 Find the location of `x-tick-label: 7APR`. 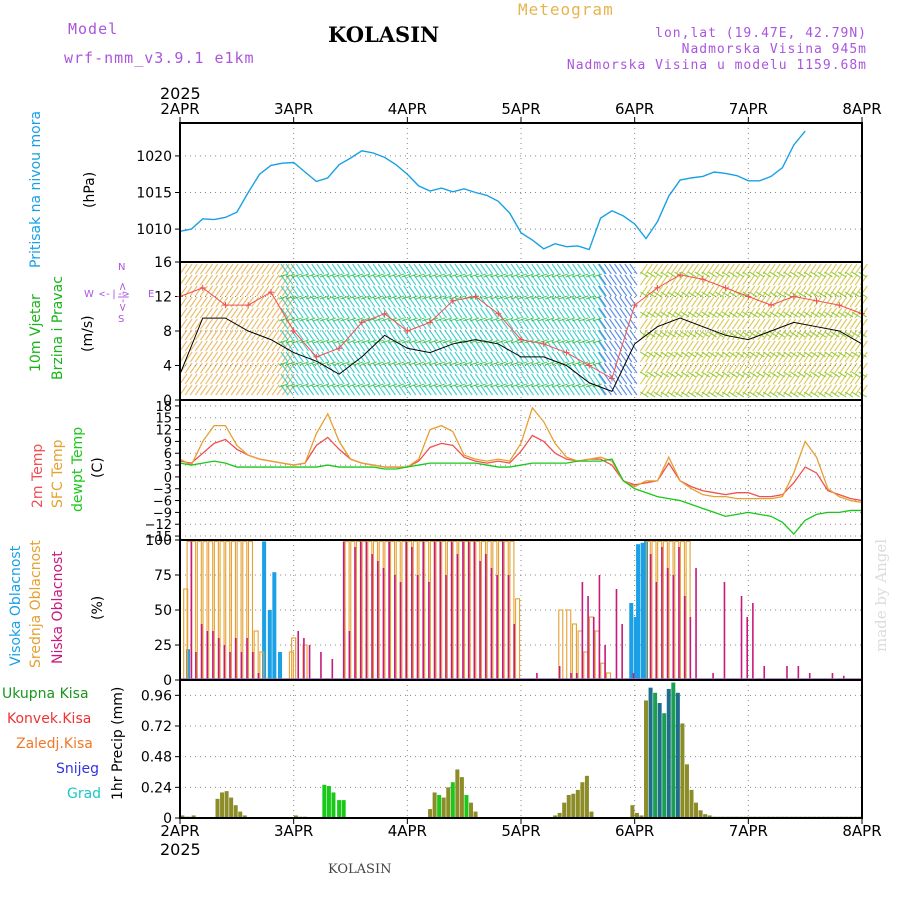

x-tick-label: 7APR is located at coordinates (748, 109).